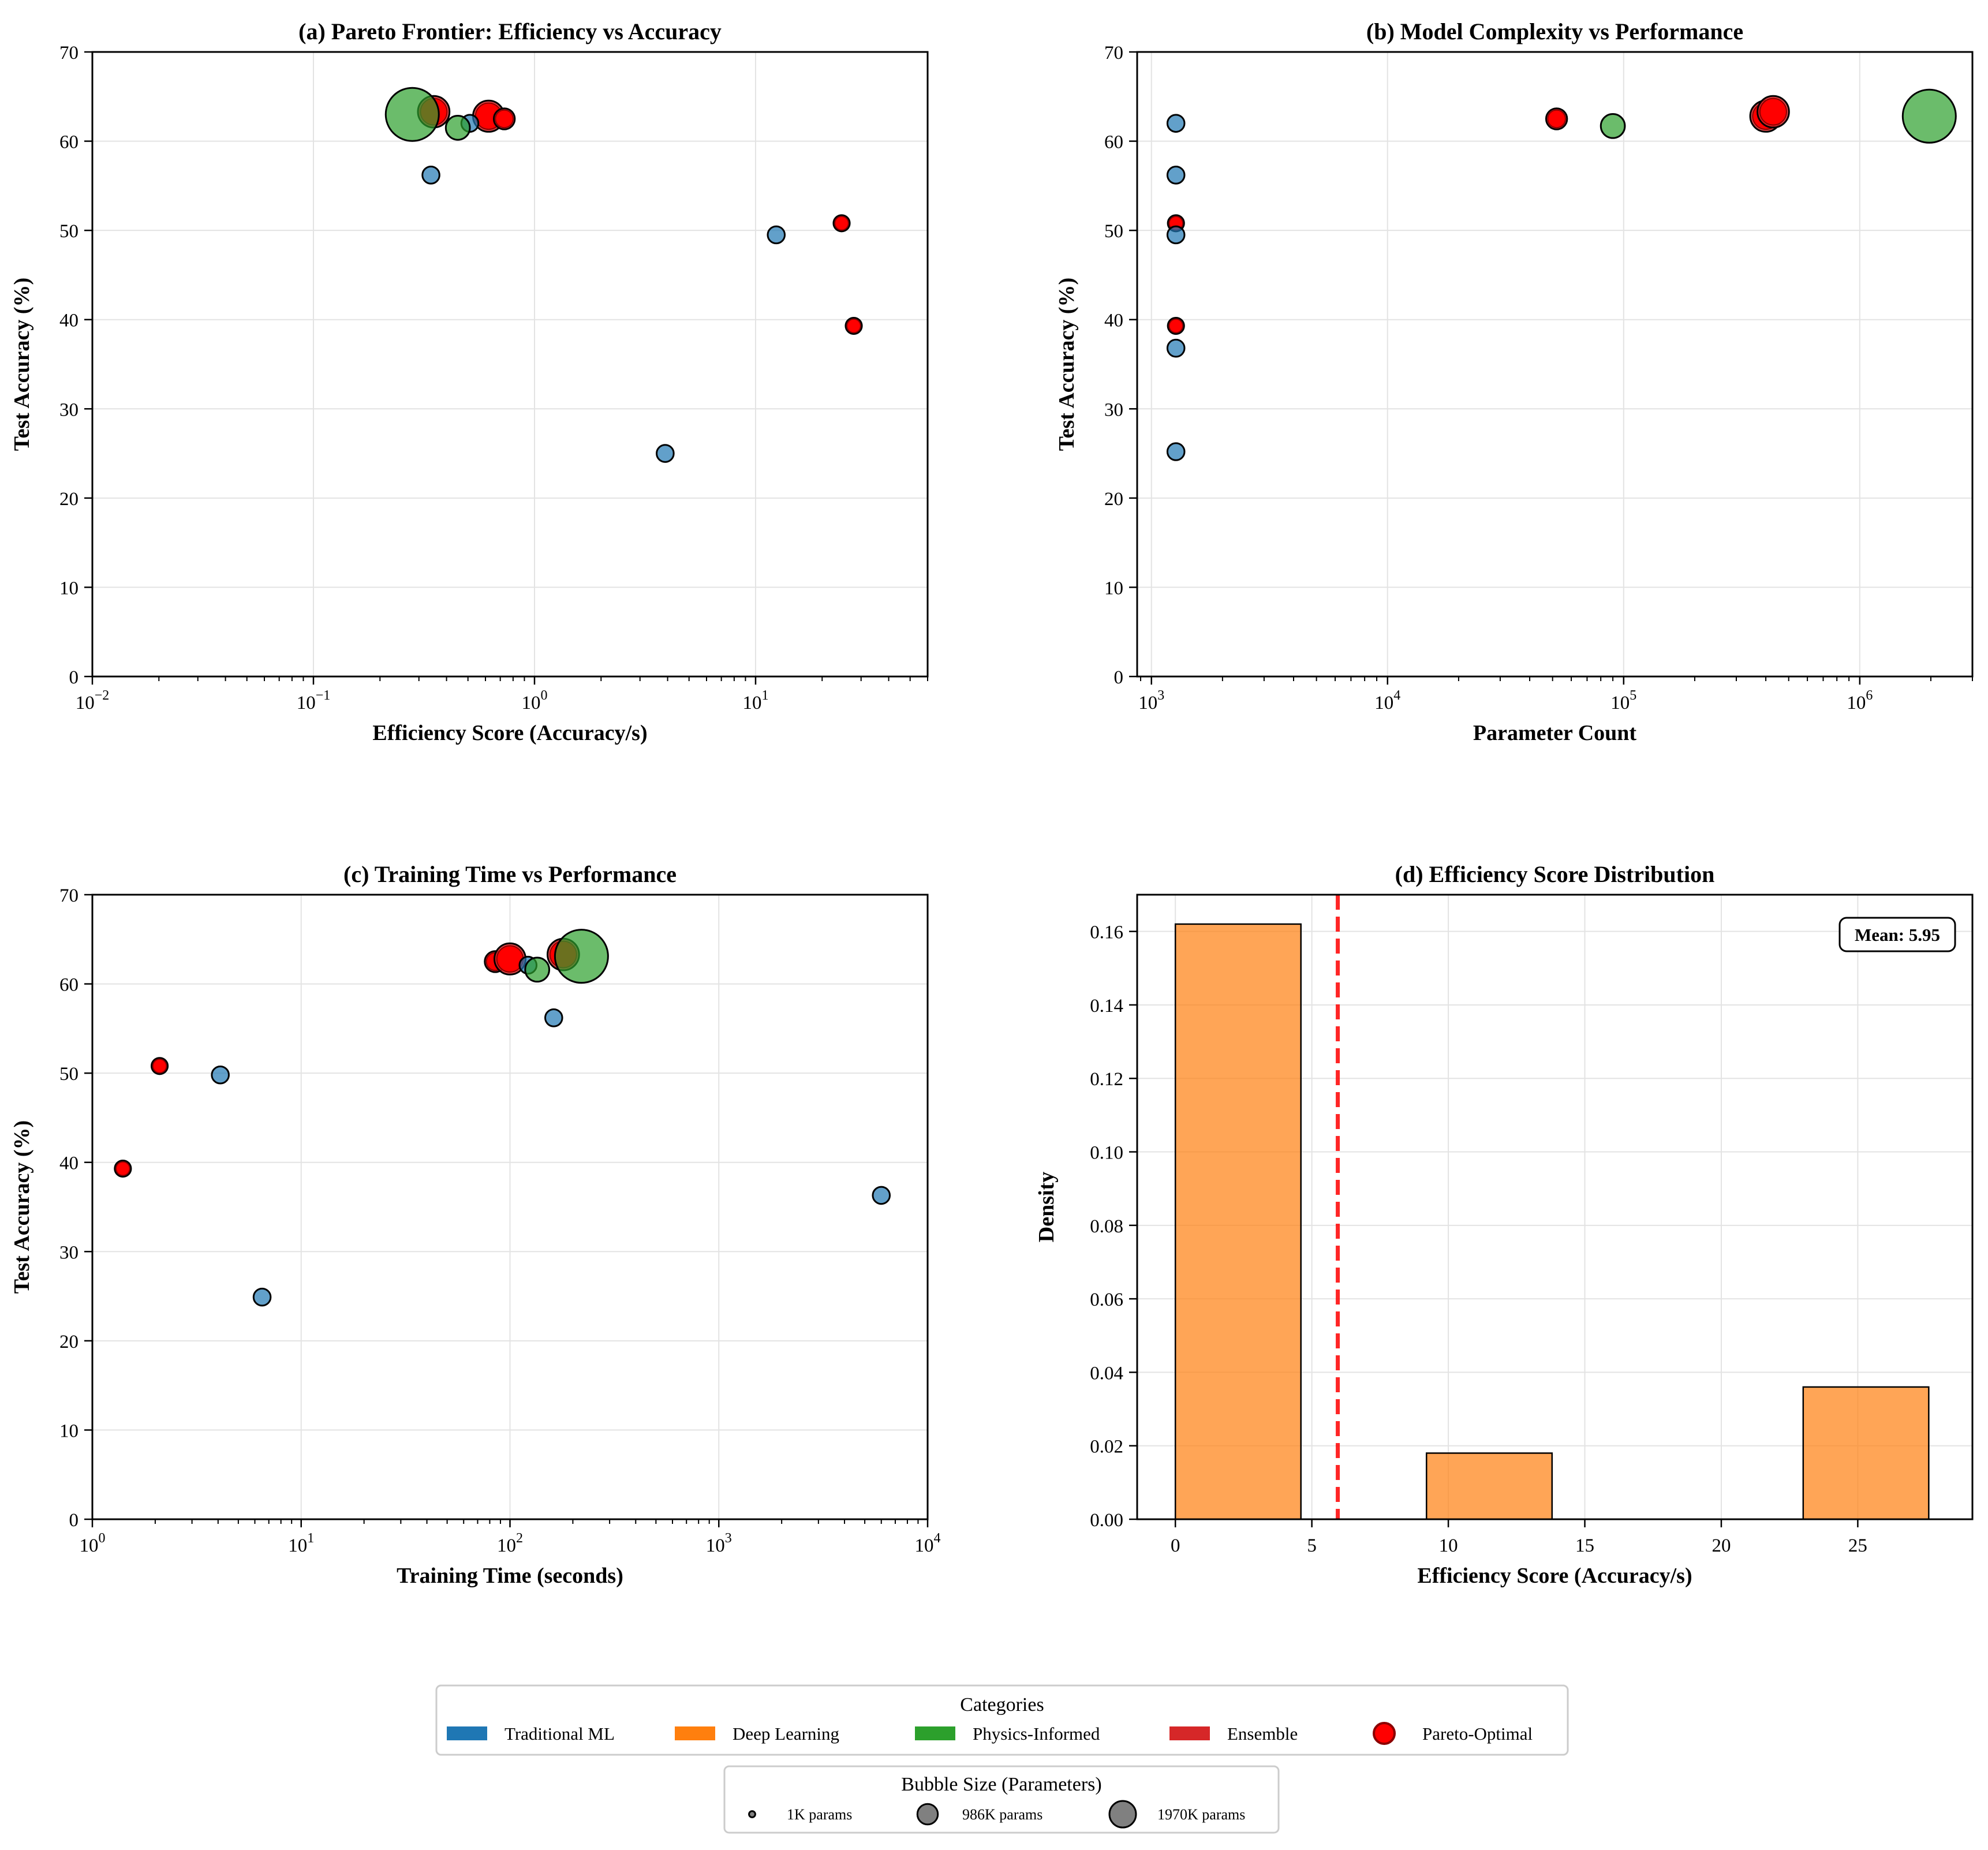  What do you see at coordinates (1106, 1226) in the screenshot?
I see `y-tick-label: 0.08` at bounding box center [1106, 1226].